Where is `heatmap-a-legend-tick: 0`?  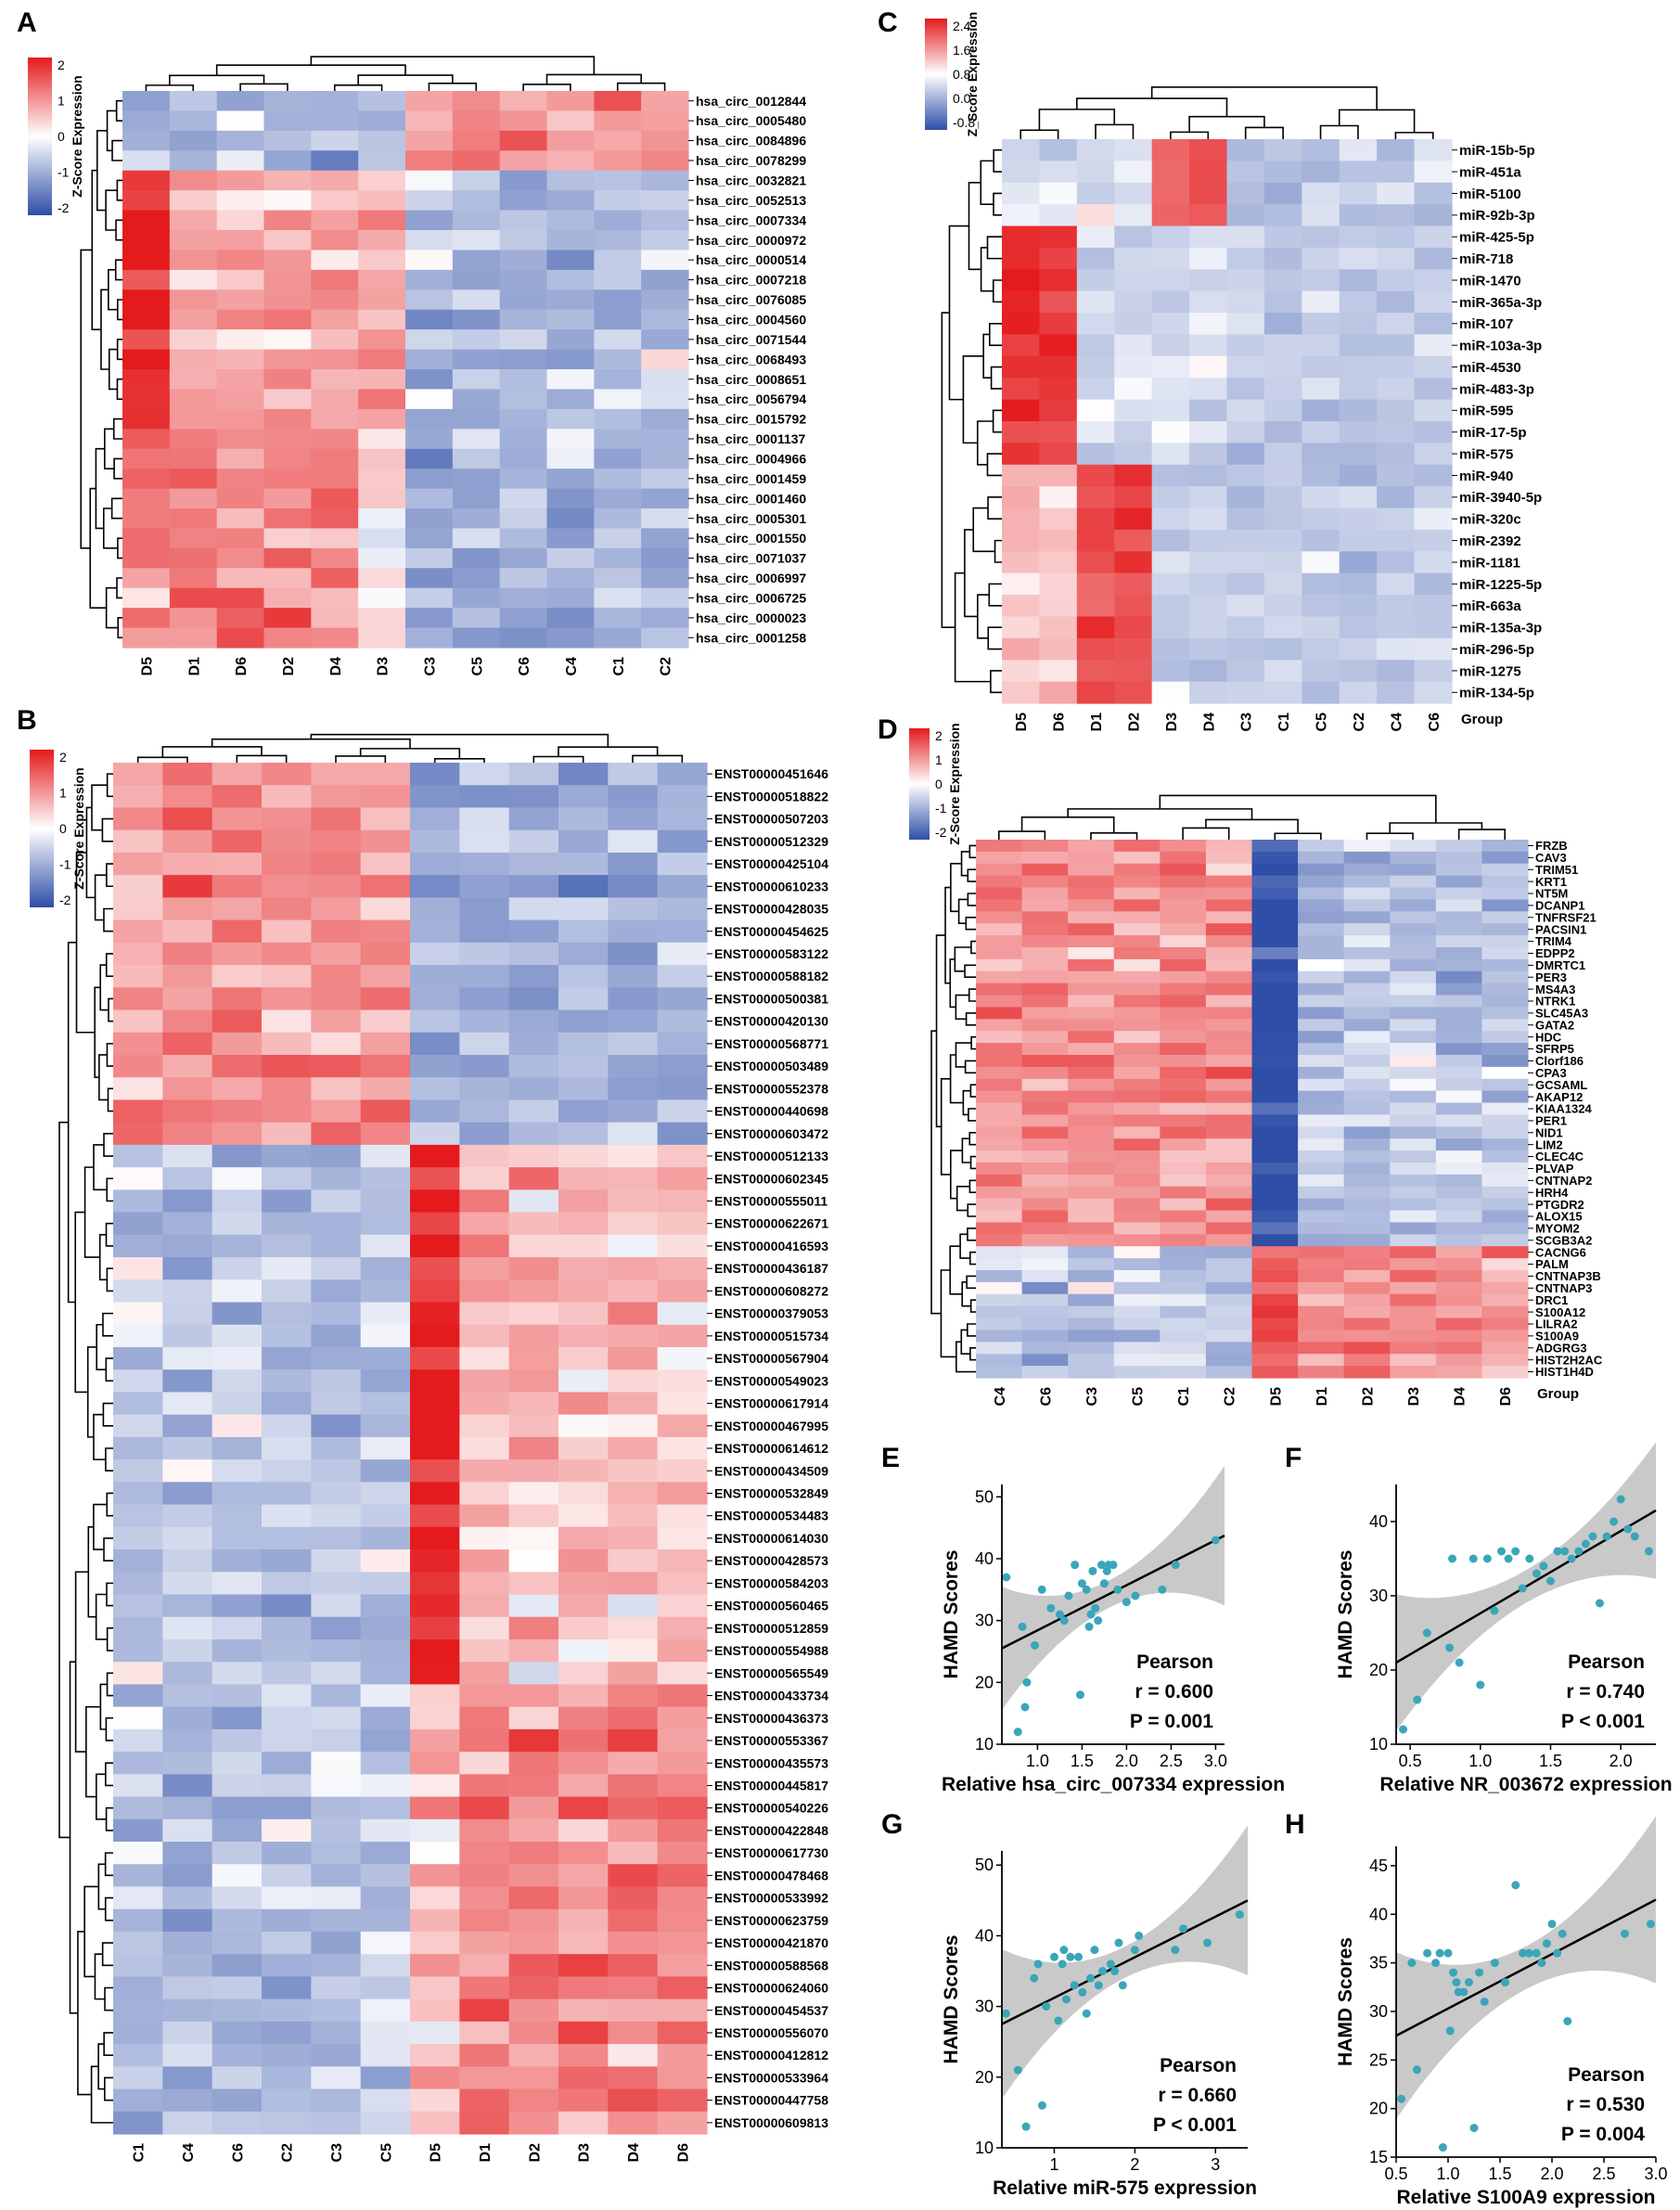 heatmap-a-legend-tick: 0 is located at coordinates (61, 136).